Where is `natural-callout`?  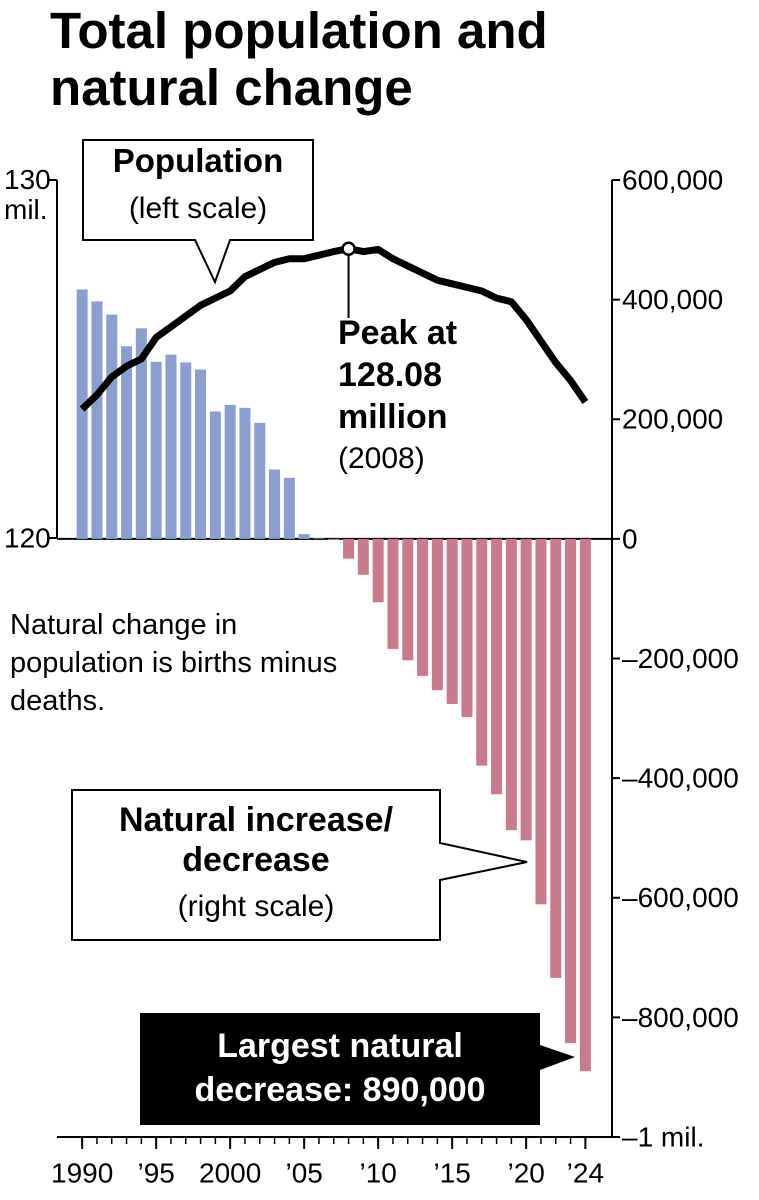
natural-callout is located at coordinates (299, 865).